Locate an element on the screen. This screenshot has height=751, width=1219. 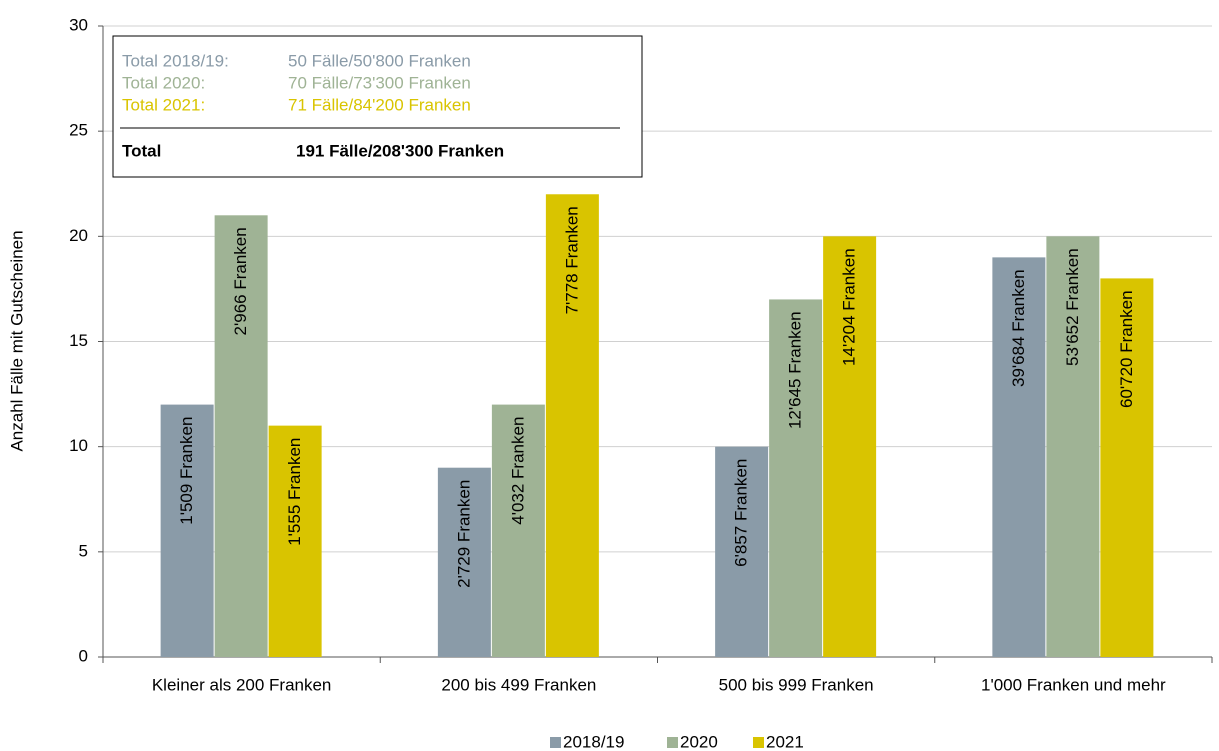
bar-label: 60'720 Franken is located at coordinates (1126, 349).